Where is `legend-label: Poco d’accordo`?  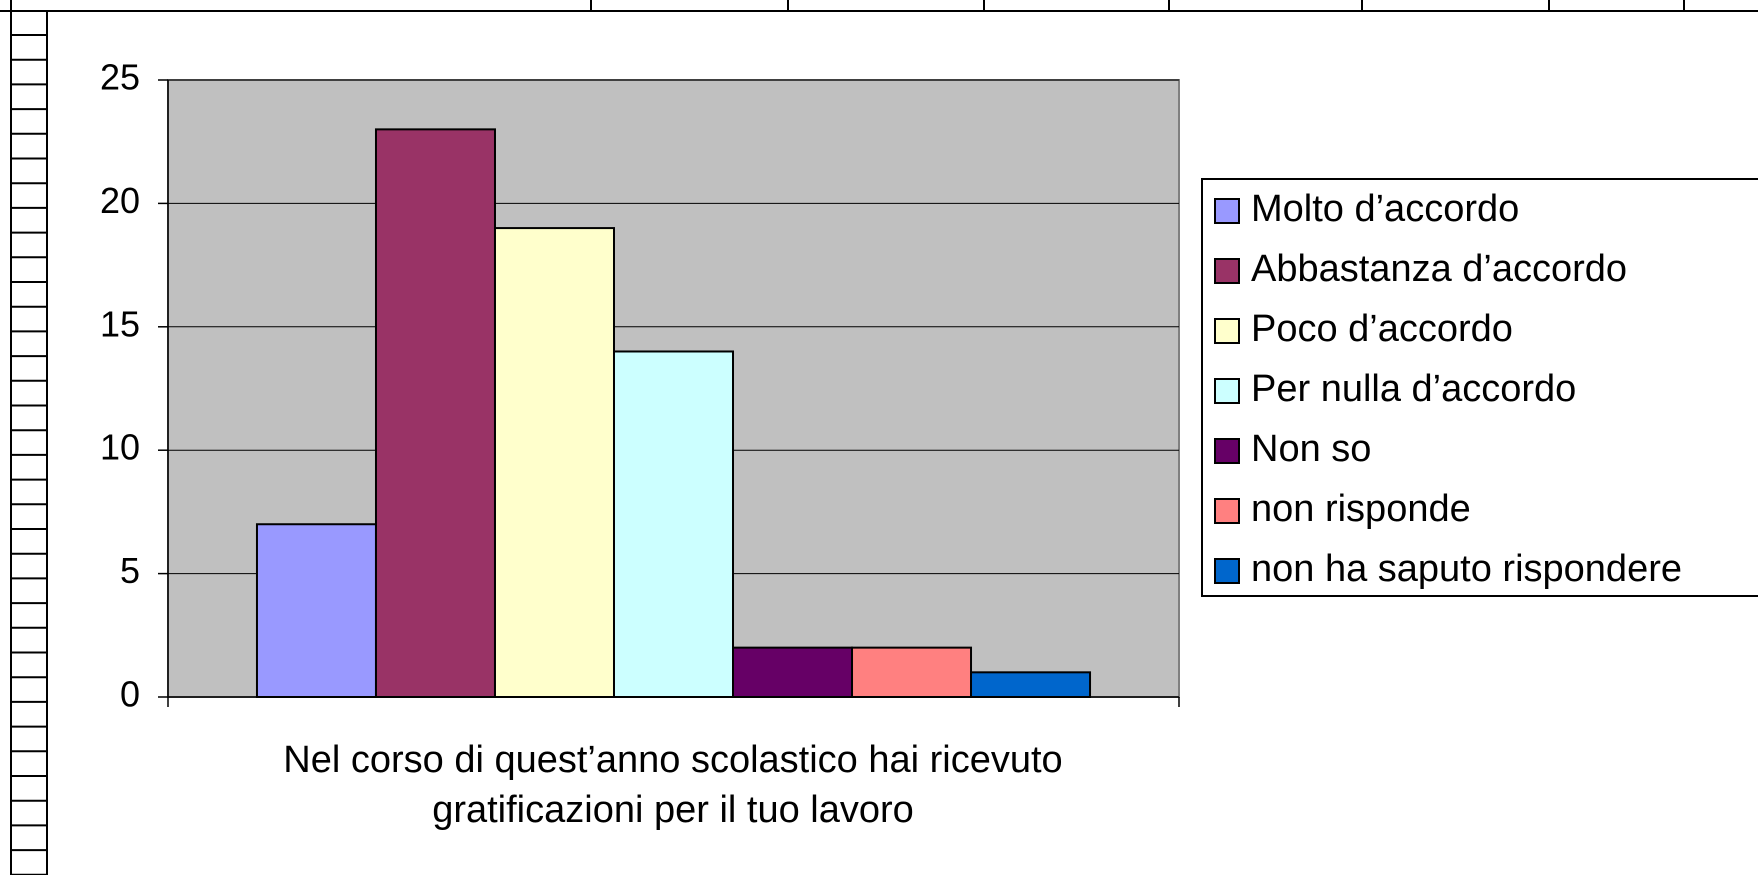
legend-label: Poco d’accordo is located at coordinates (1382, 329).